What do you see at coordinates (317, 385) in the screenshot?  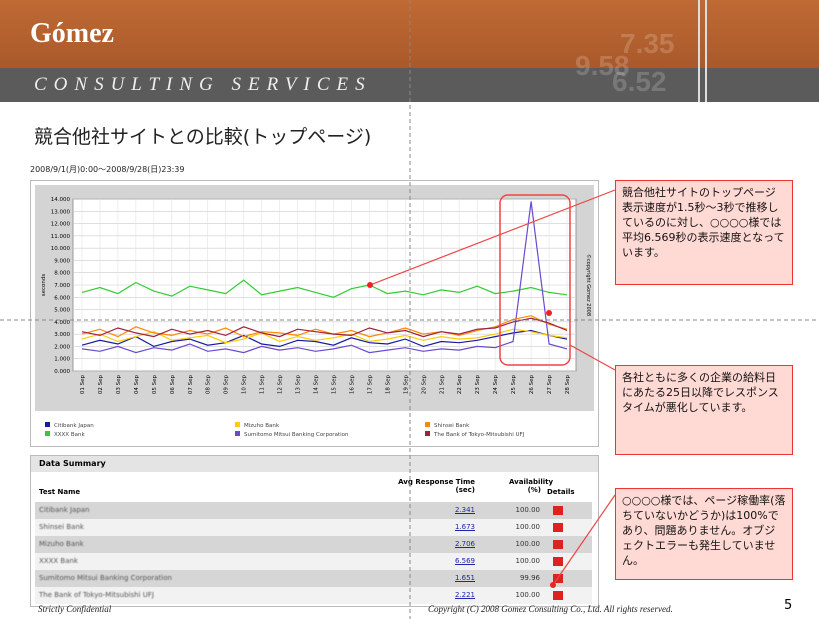 I see `x-tick-label: 14 Sep` at bounding box center [317, 385].